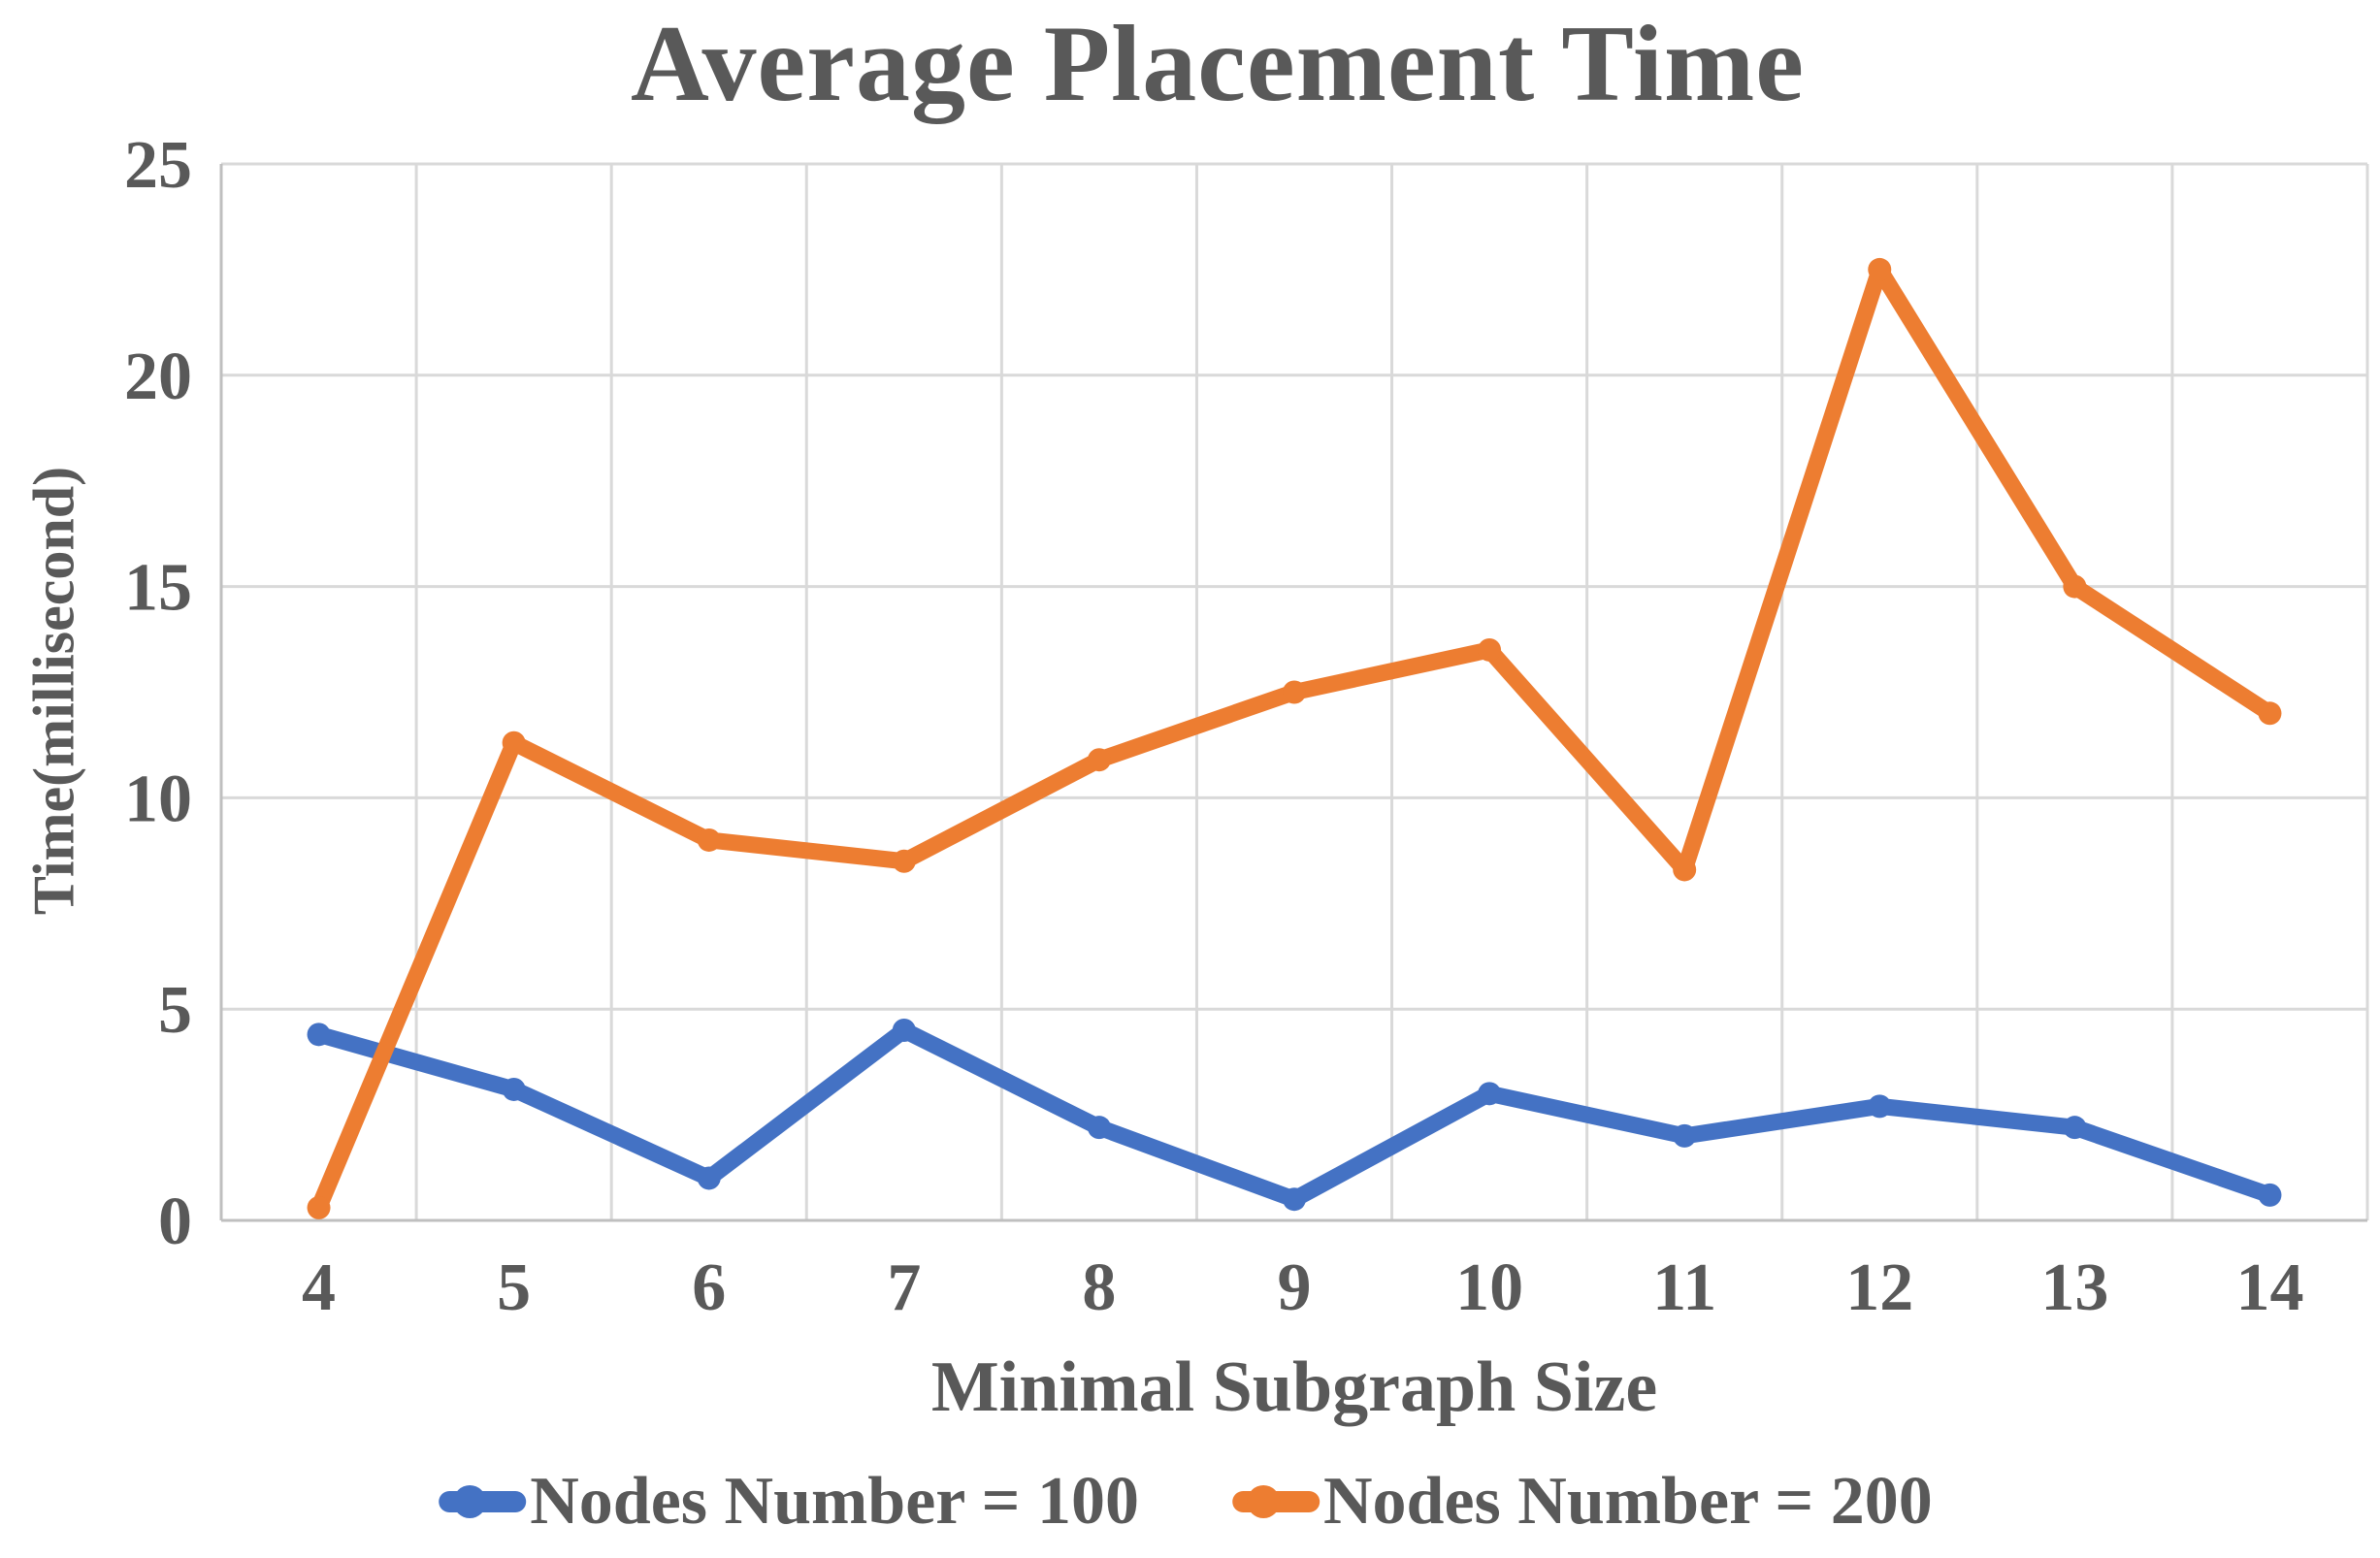 The image size is (2380, 1558). What do you see at coordinates (1879, 1287) in the screenshot?
I see `x-tick-label: 12` at bounding box center [1879, 1287].